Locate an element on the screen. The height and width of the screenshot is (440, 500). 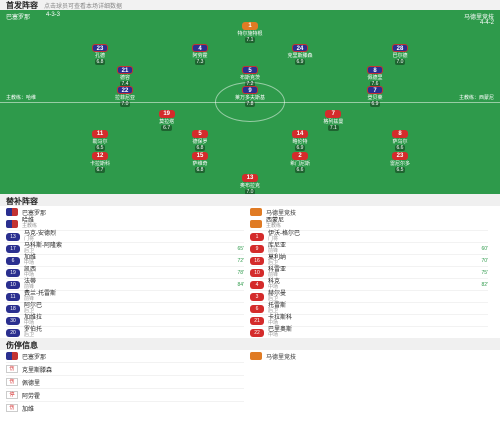
player-marker: 9 莱万多夫斯基 7.8 is located at coordinates (250, 96).